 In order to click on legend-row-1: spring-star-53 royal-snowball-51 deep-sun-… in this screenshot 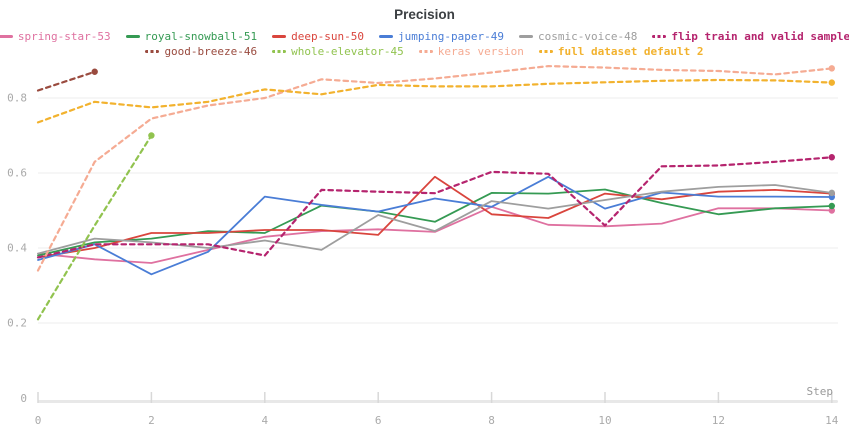, I will do `click(424, 36)`.